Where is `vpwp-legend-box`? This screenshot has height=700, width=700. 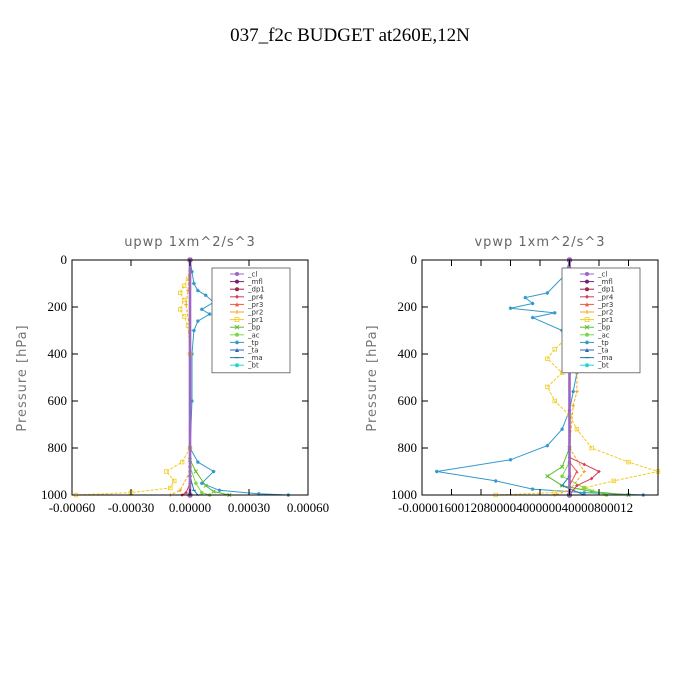 vpwp-legend-box is located at coordinates (601, 320).